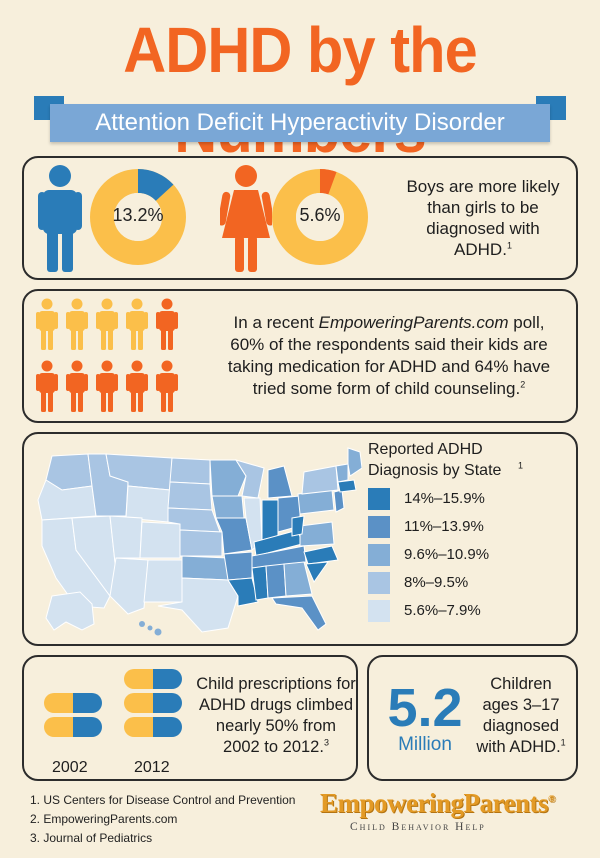 This screenshot has width=600, height=858. What do you see at coordinates (190, 471) in the screenshot?
I see `map-region-north-dakota` at bounding box center [190, 471].